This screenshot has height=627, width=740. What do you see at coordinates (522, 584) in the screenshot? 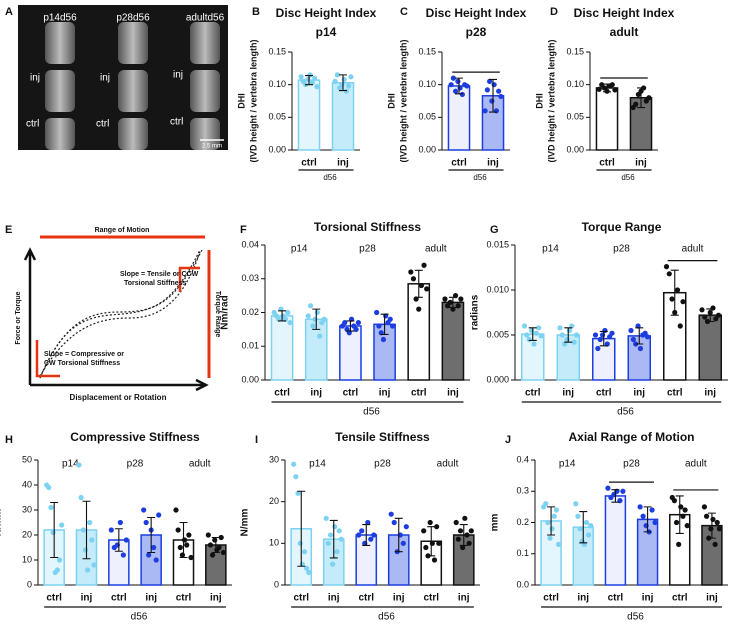
I see `y-tick-label: 0.0` at bounding box center [522, 584].